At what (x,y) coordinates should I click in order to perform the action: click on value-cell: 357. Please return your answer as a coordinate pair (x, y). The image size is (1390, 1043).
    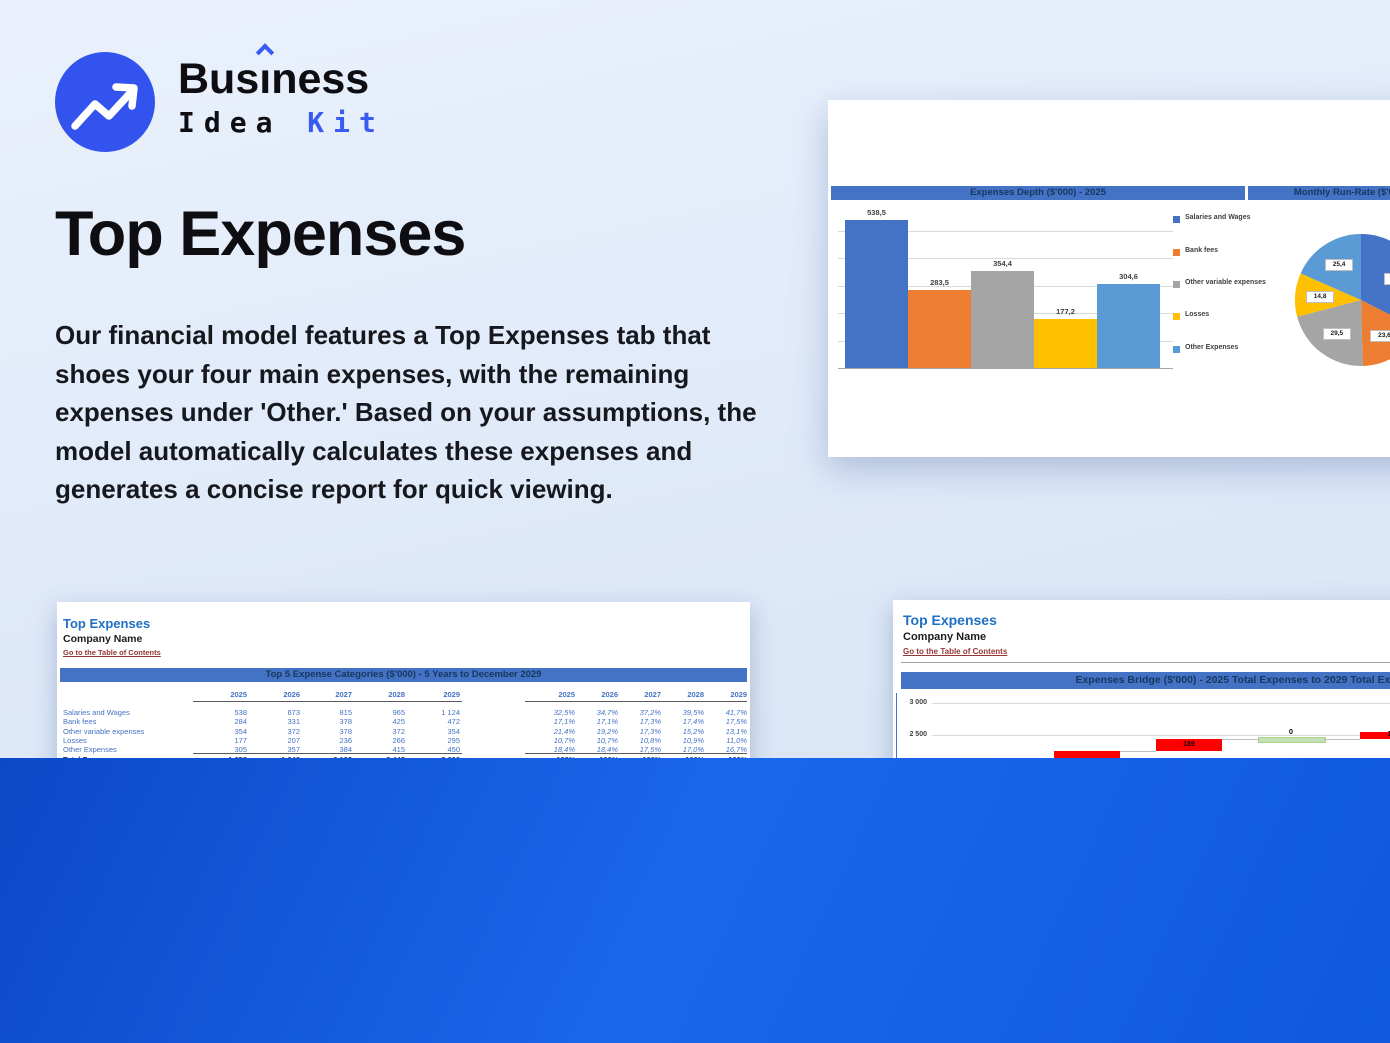
    Looking at the image, I should click on (293, 750).